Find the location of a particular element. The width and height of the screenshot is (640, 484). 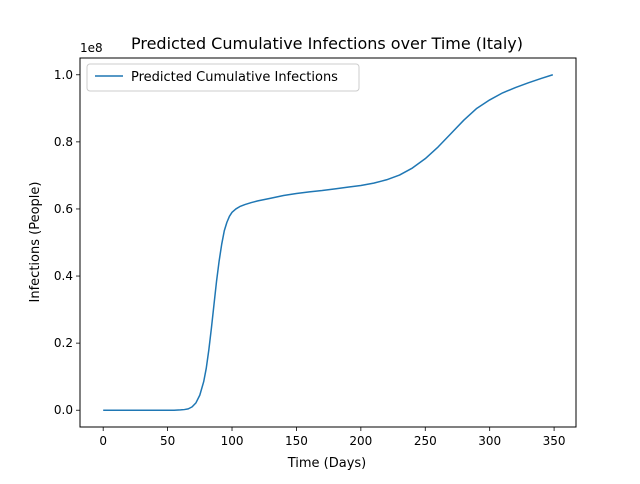

x-tick-label: 250 is located at coordinates (425, 441).